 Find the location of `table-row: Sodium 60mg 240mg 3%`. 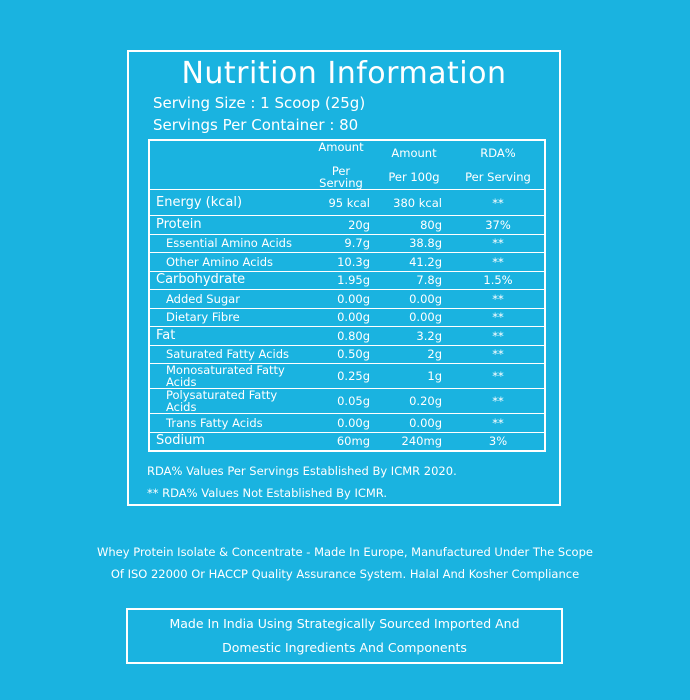

table-row: Sodium 60mg 240mg 3% is located at coordinates (347, 441).